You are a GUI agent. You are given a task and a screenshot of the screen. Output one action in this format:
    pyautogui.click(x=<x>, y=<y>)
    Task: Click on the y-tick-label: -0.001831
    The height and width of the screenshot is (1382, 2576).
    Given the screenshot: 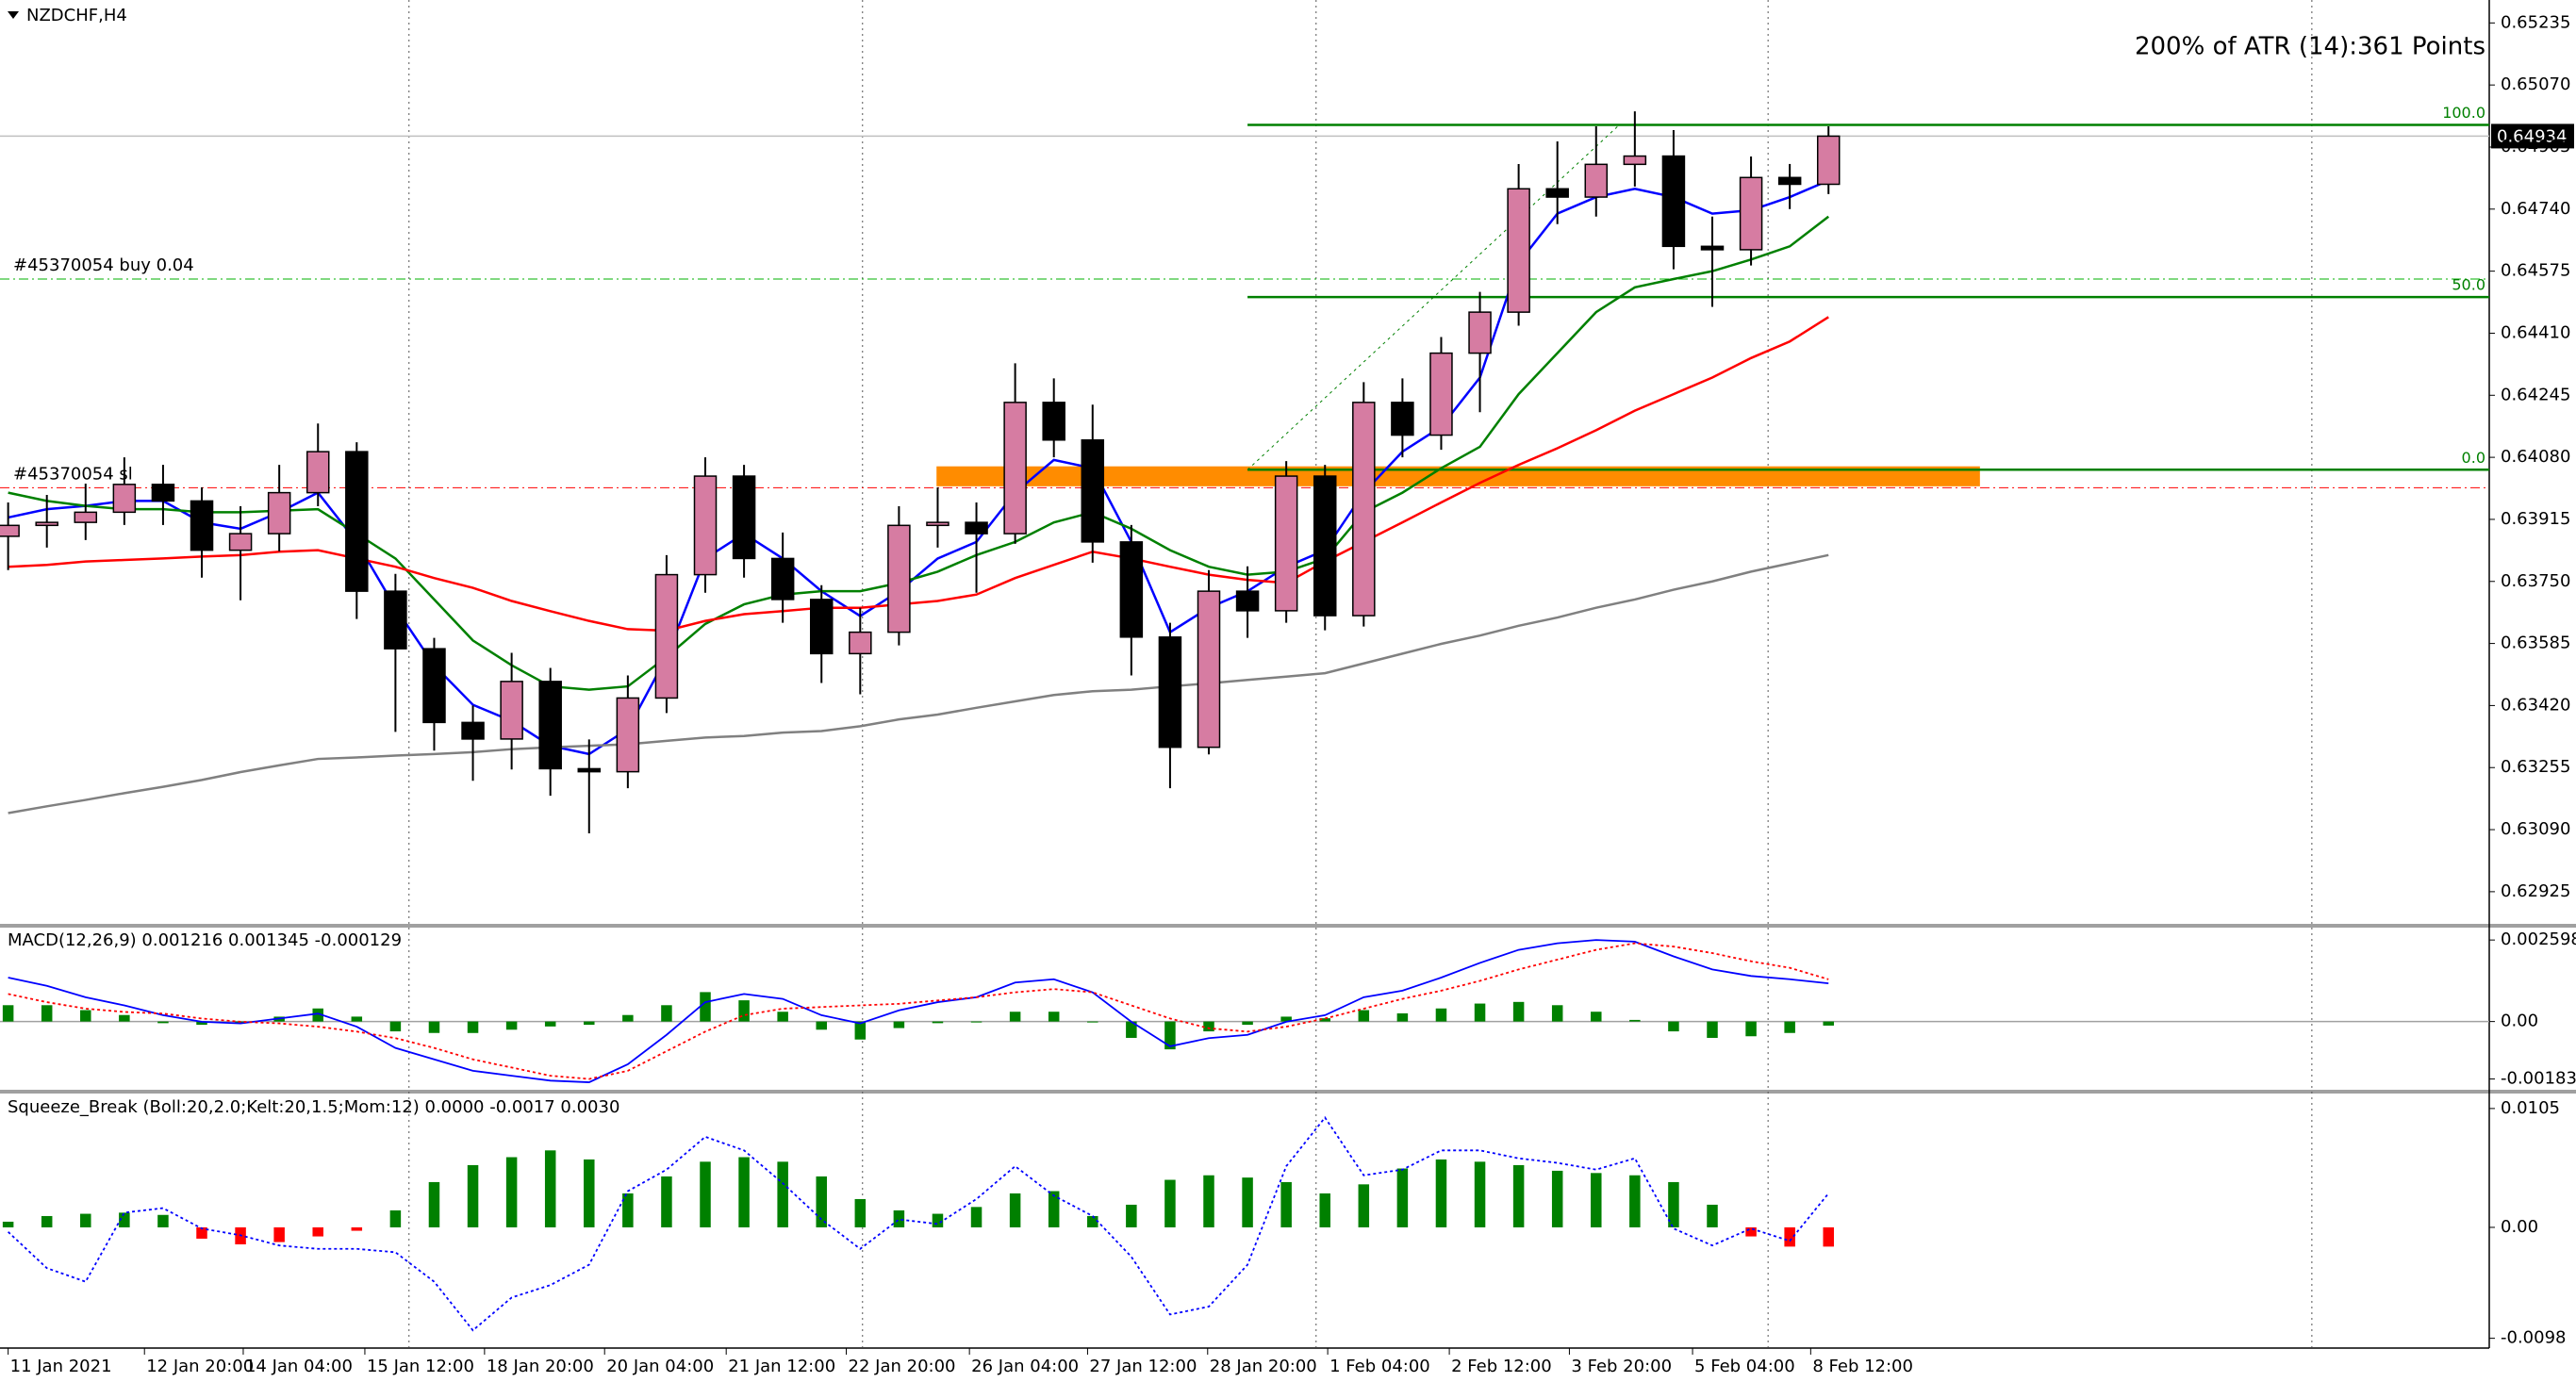 What is the action you would take?
    pyautogui.click(x=2538, y=1079)
    